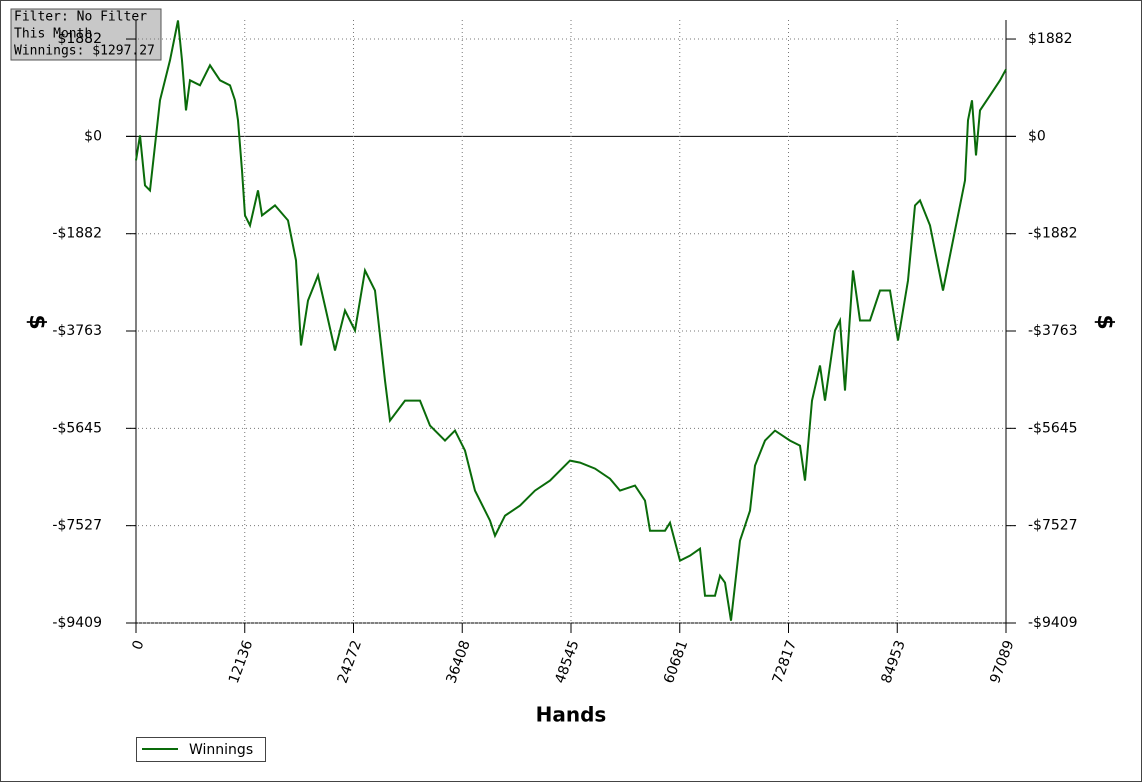  Describe the element at coordinates (77, 234) in the screenshot. I see `y-tick-label: -$1882` at that location.